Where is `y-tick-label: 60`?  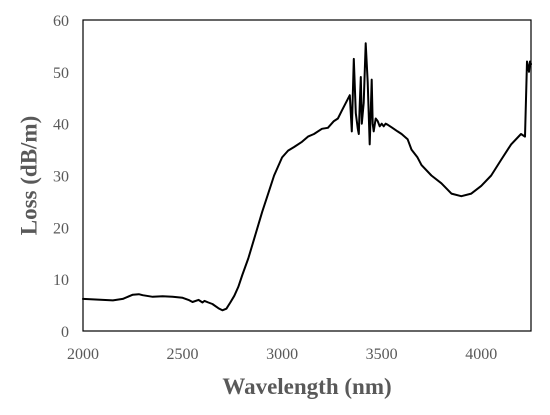 y-tick-label: 60 is located at coordinates (61, 21).